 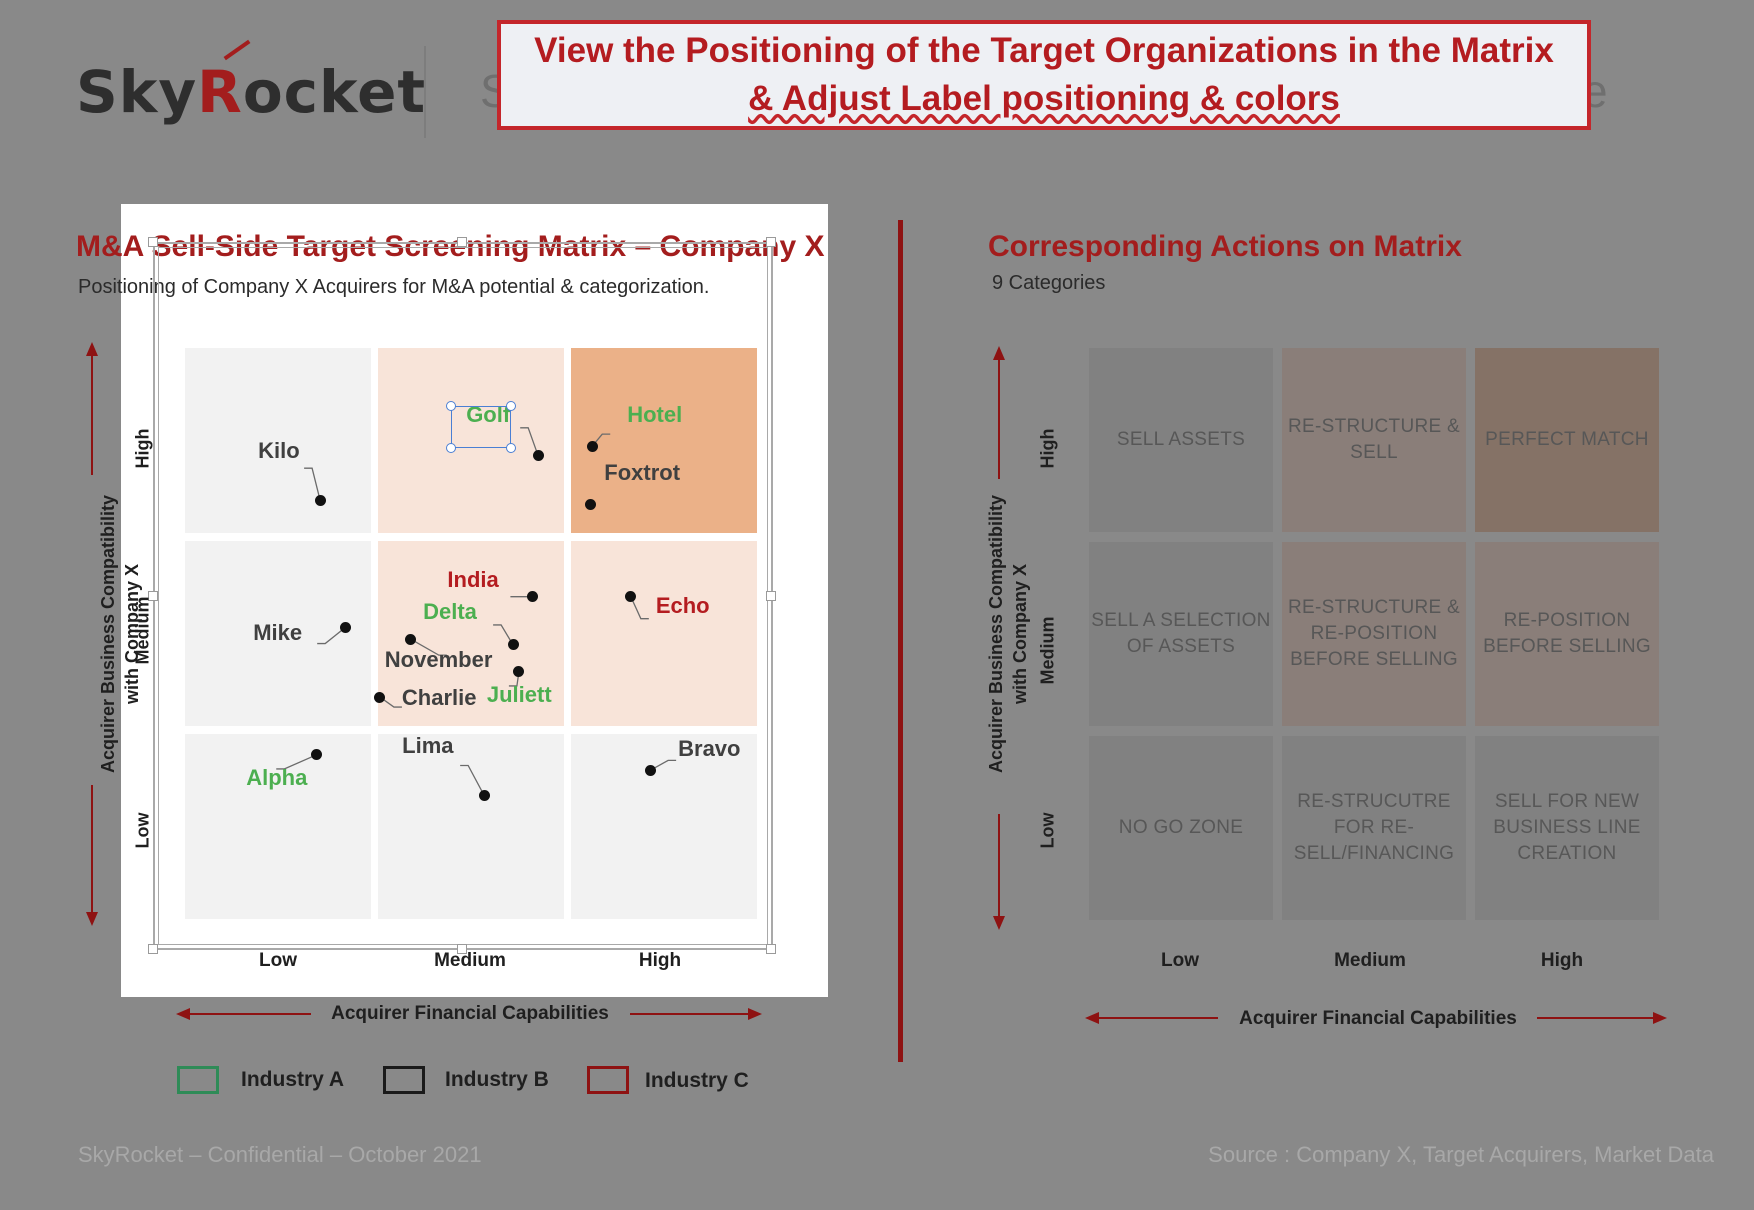 What do you see at coordinates (439, 698) in the screenshot?
I see `point-label-charlie: Charlie` at bounding box center [439, 698].